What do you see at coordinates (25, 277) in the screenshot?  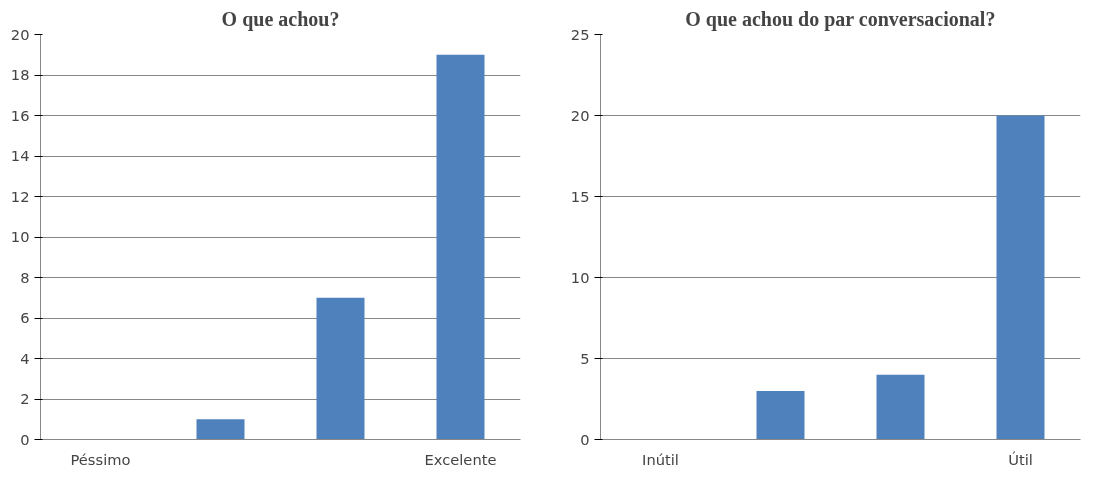 I see `y-tick-label: 8` at bounding box center [25, 277].